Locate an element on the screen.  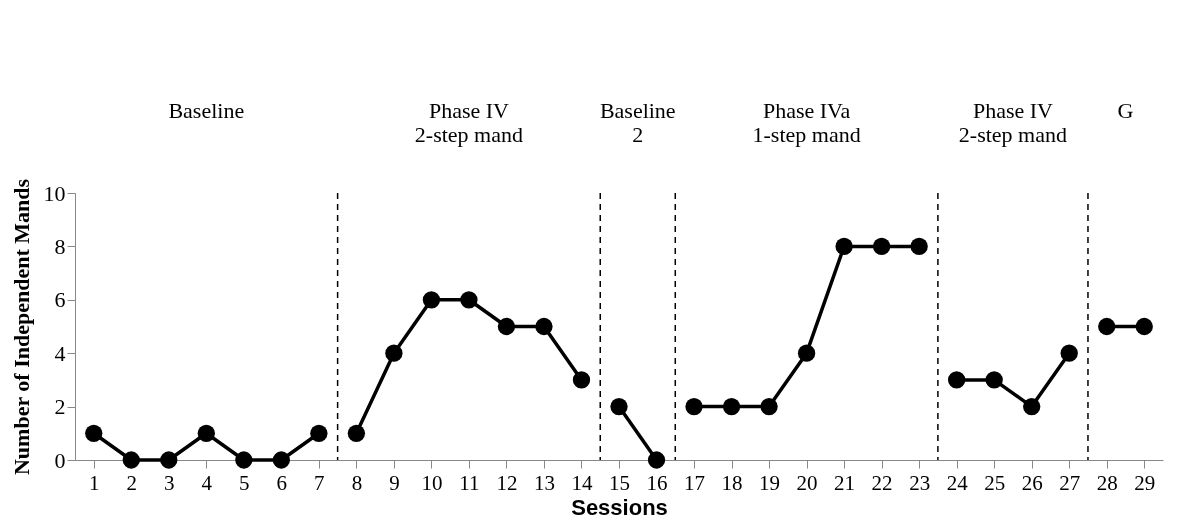
y-tick-label: 4 is located at coordinates (60, 353).